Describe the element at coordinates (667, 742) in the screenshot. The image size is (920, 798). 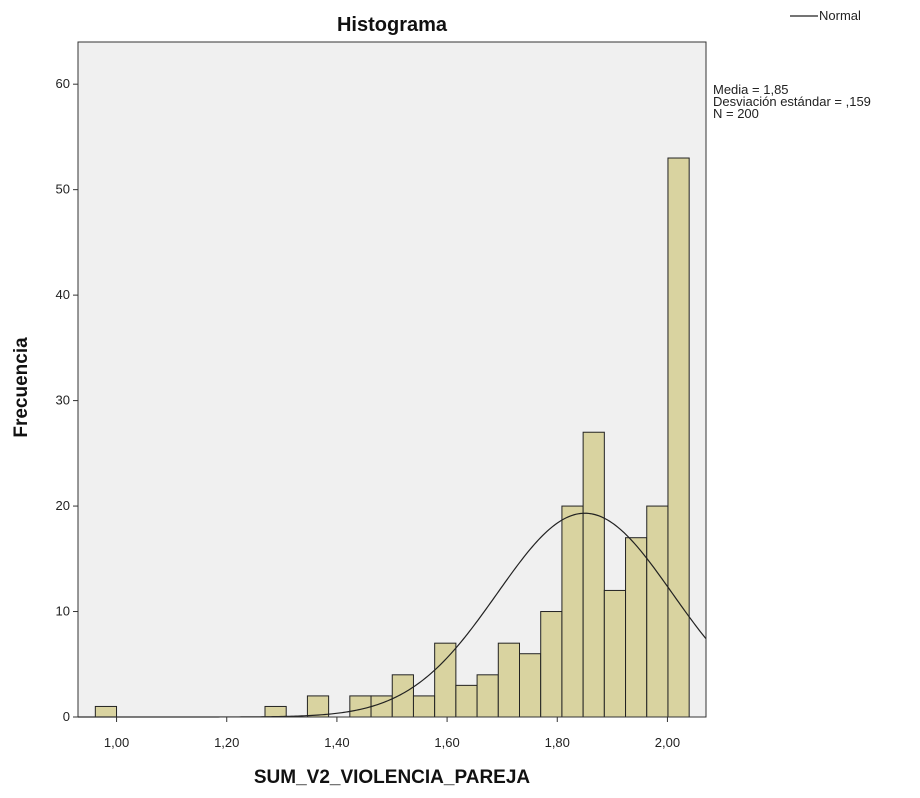
I see `x-tick-label: 2,00` at that location.